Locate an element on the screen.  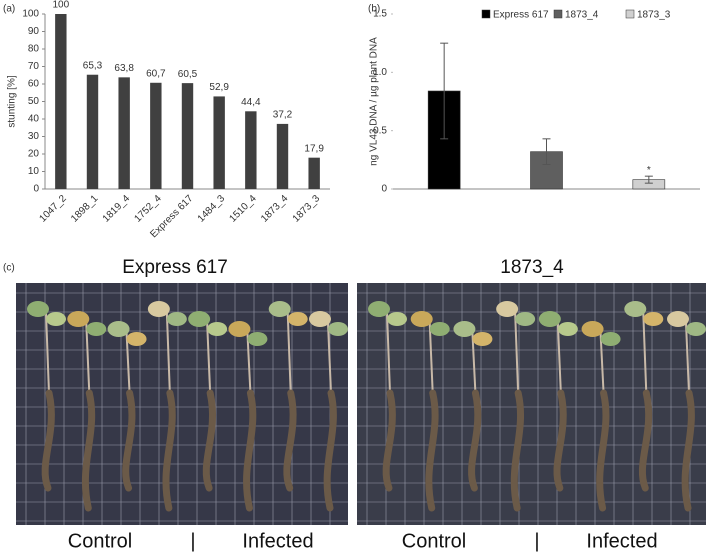
photo-title: Express 617 is located at coordinates (175, 267).